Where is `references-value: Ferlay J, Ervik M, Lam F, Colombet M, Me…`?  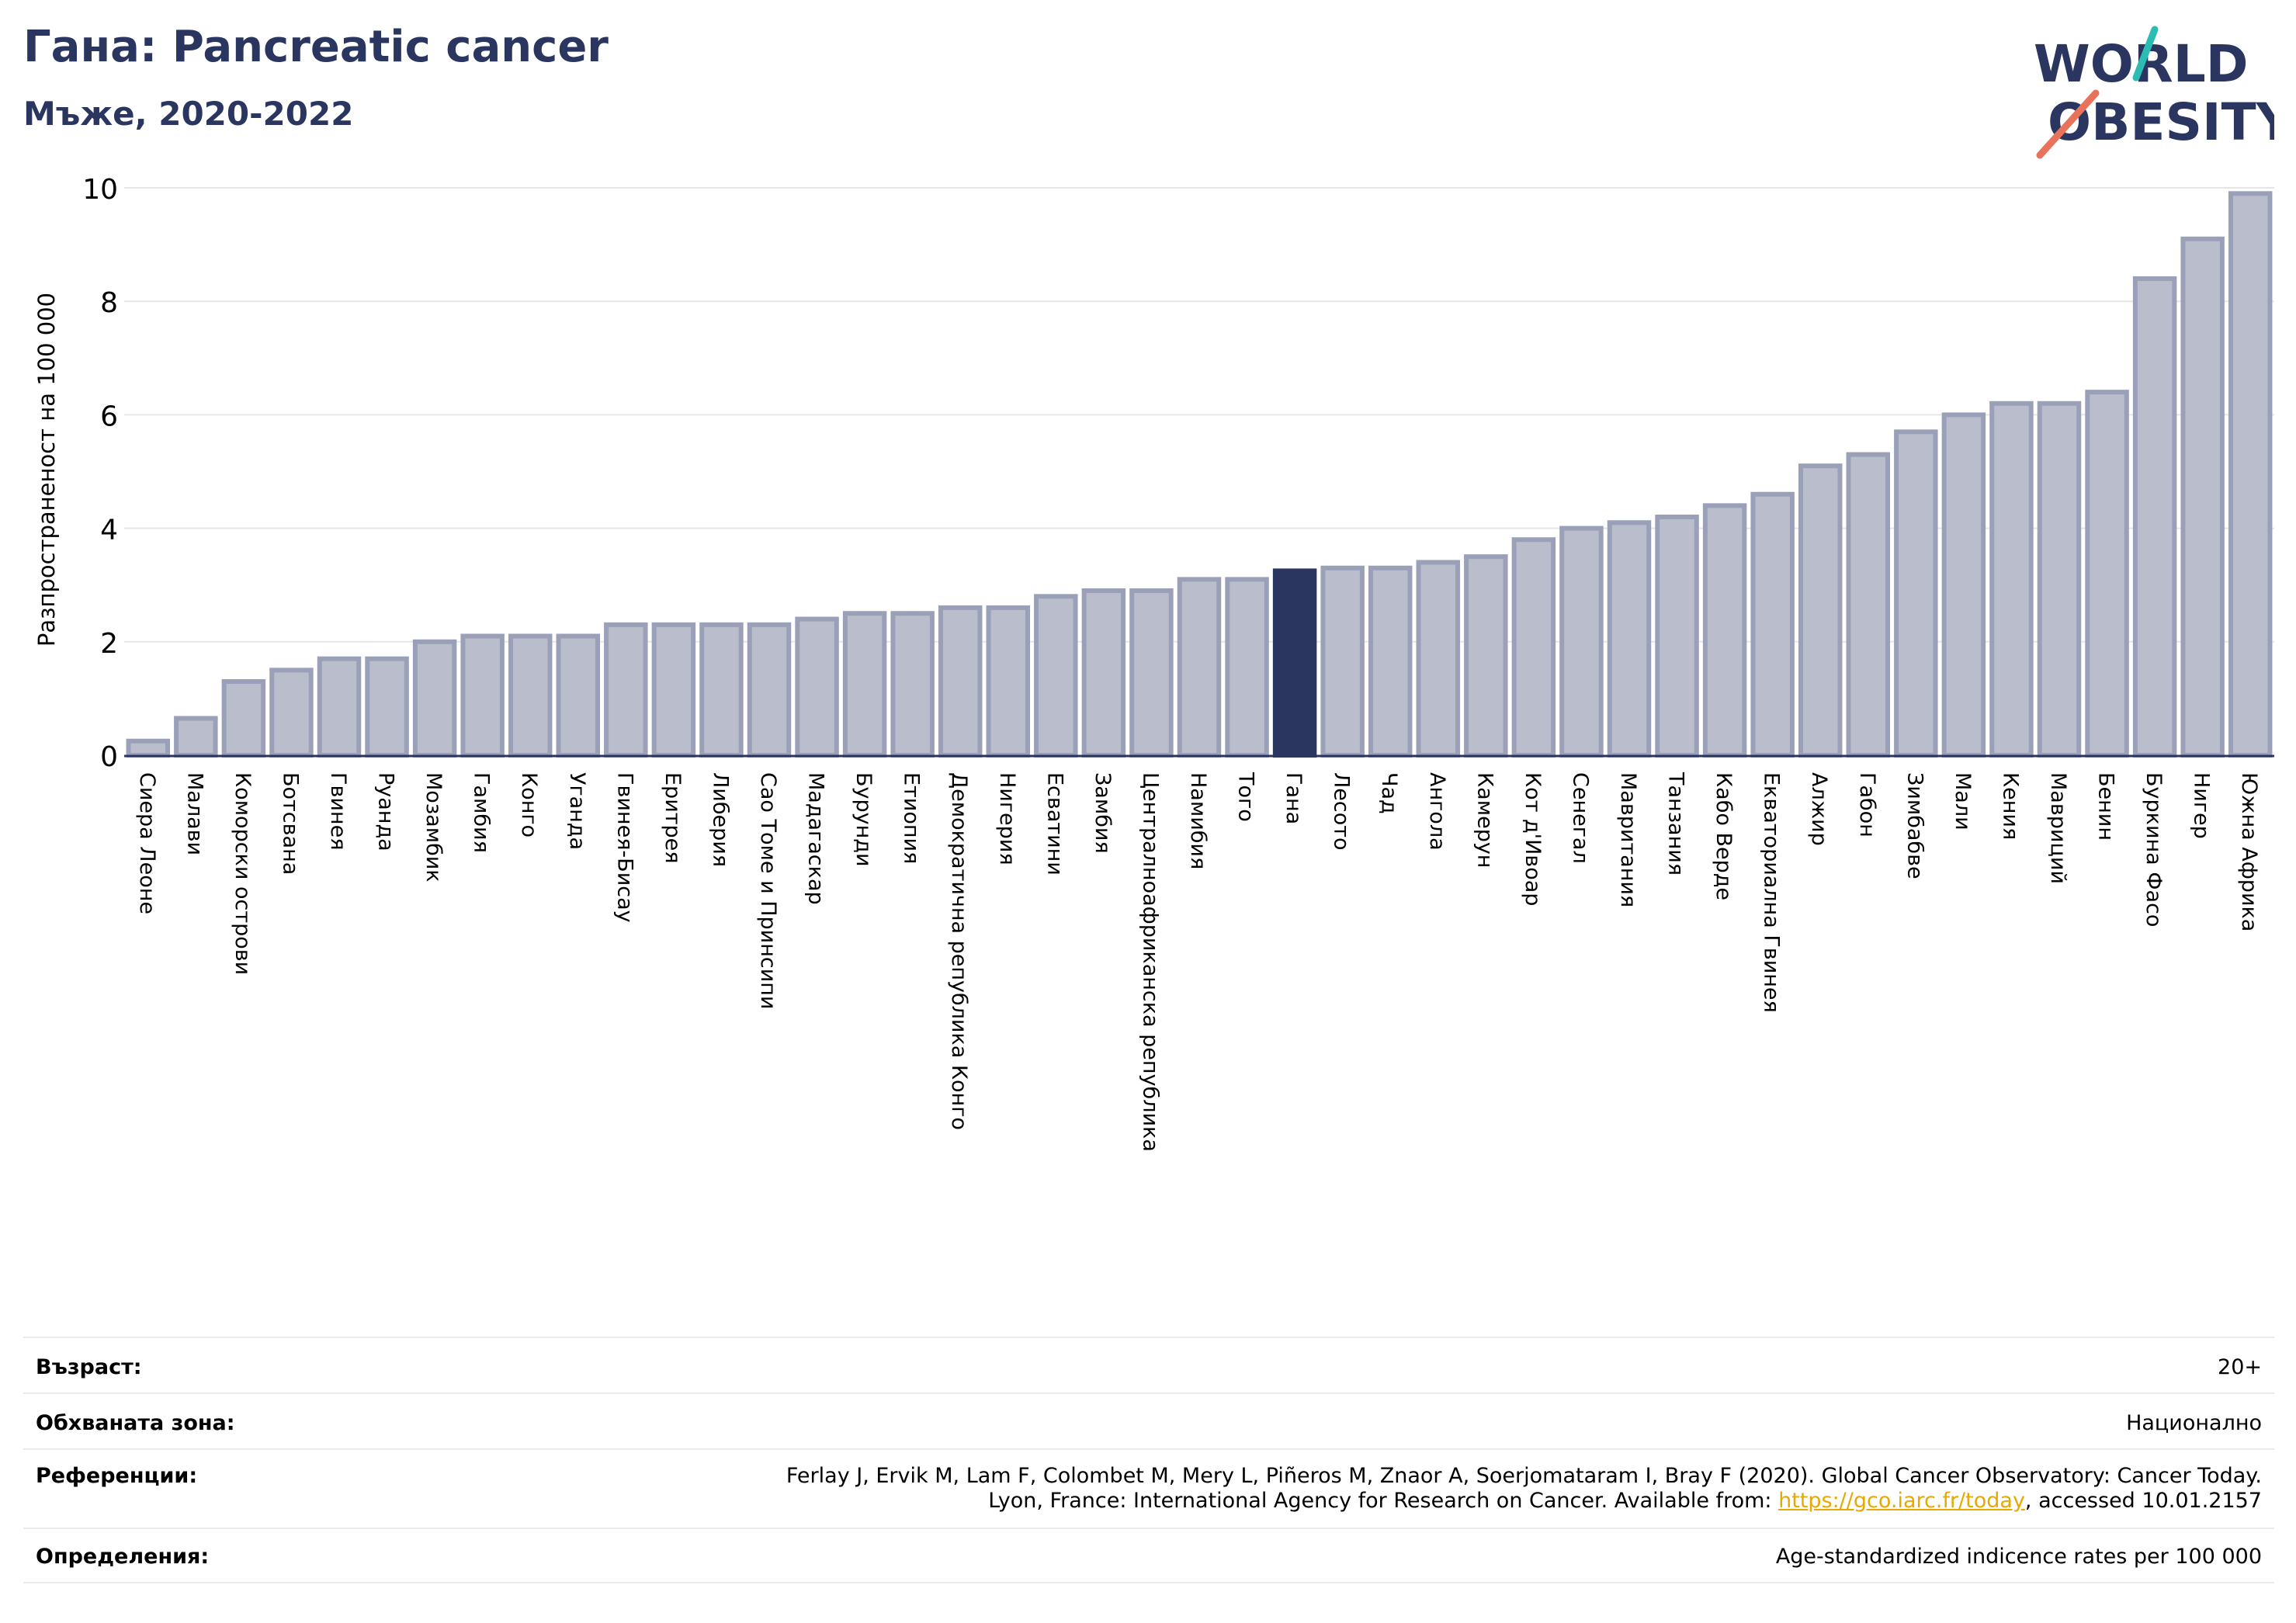
references-value: Ferlay J, Ervik M, Lam F, Colombet M, Me… is located at coordinates (1524, 1489).